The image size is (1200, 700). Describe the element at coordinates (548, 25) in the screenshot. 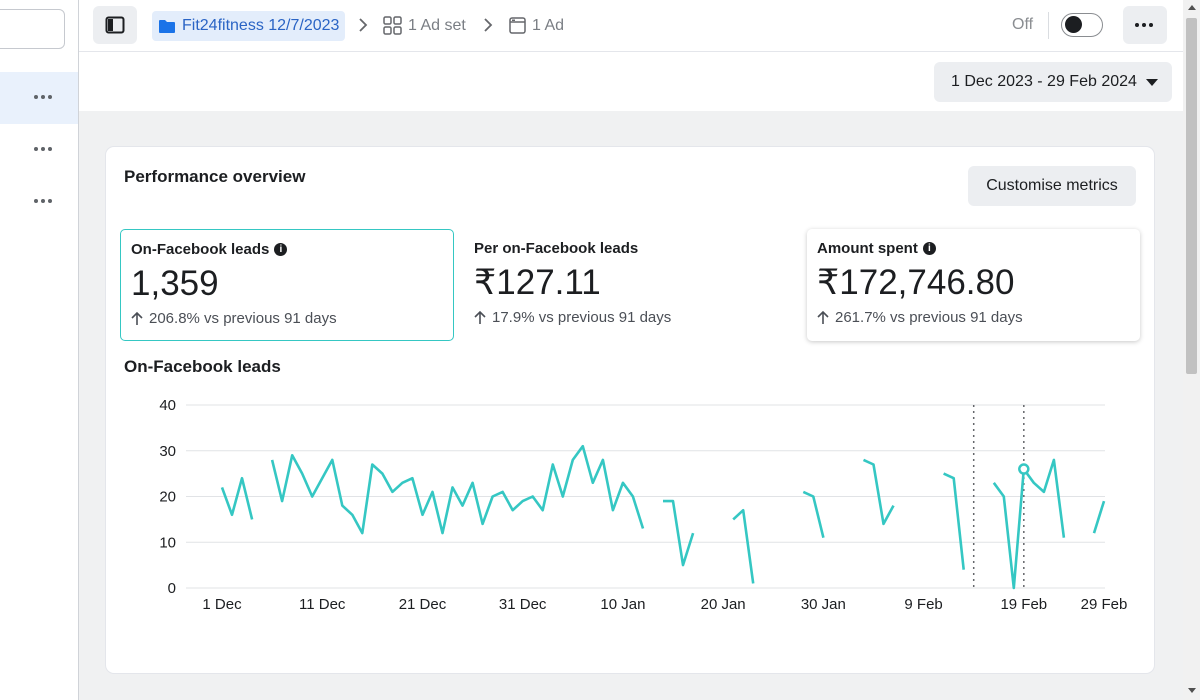

I see `ad-label: 1 Ad` at that location.